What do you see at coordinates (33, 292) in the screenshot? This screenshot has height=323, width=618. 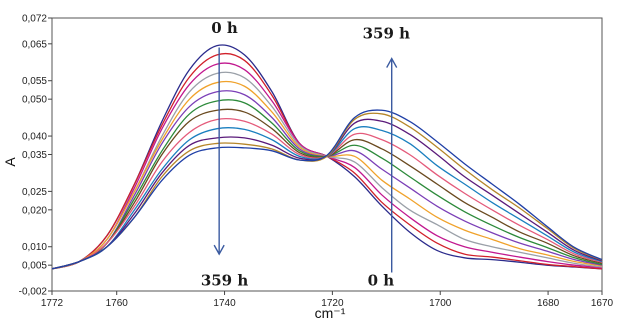 I see `y-tick-label: -0,002` at bounding box center [33, 292].